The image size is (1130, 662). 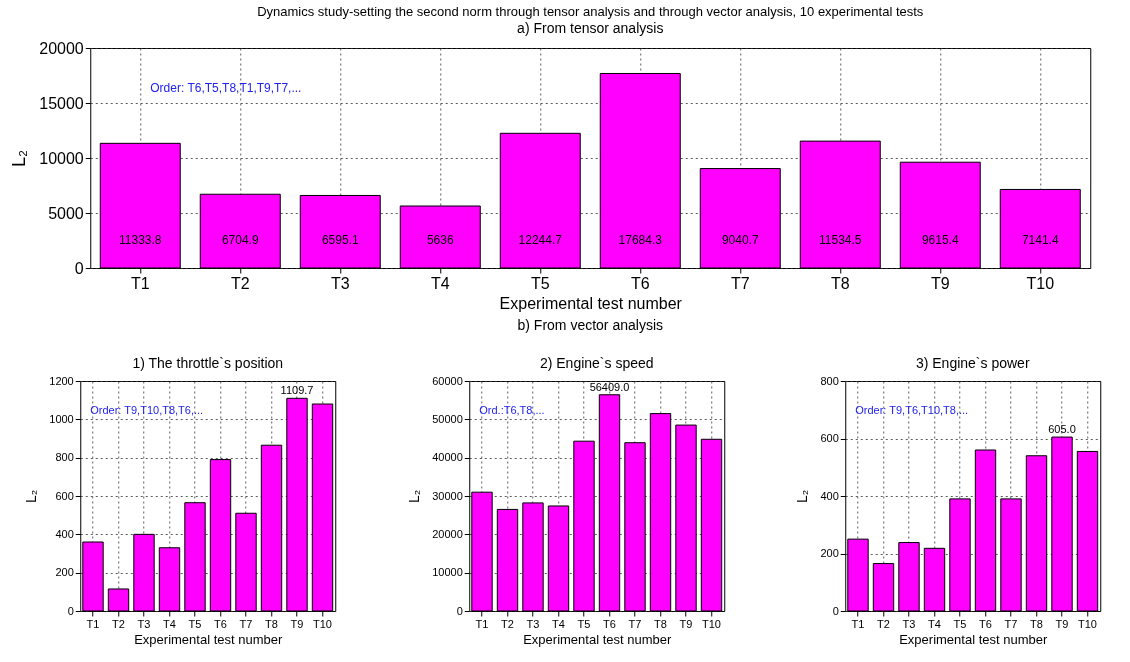 What do you see at coordinates (596, 363) in the screenshot?
I see `chart-title: 2) Engine`s speed` at bounding box center [596, 363].